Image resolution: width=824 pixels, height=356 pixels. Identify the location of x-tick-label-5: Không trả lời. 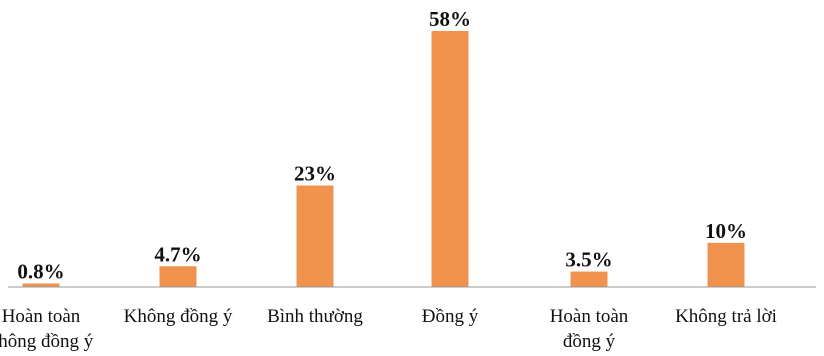
(726, 316).